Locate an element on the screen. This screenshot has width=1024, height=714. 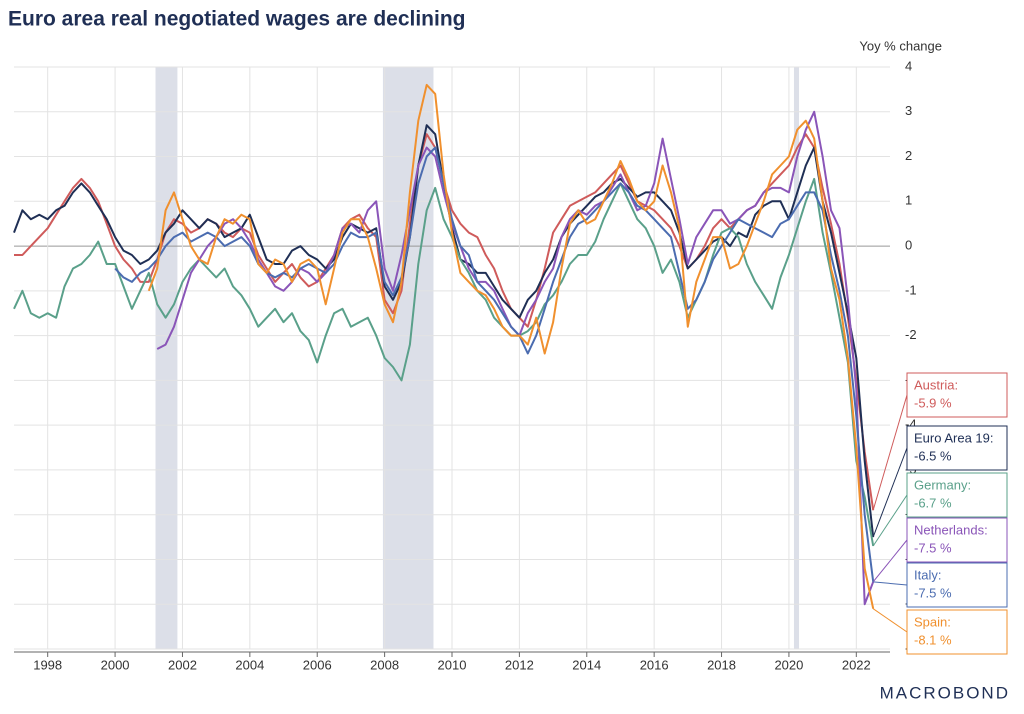
x-tick-label: 2002 is located at coordinates (182, 664).